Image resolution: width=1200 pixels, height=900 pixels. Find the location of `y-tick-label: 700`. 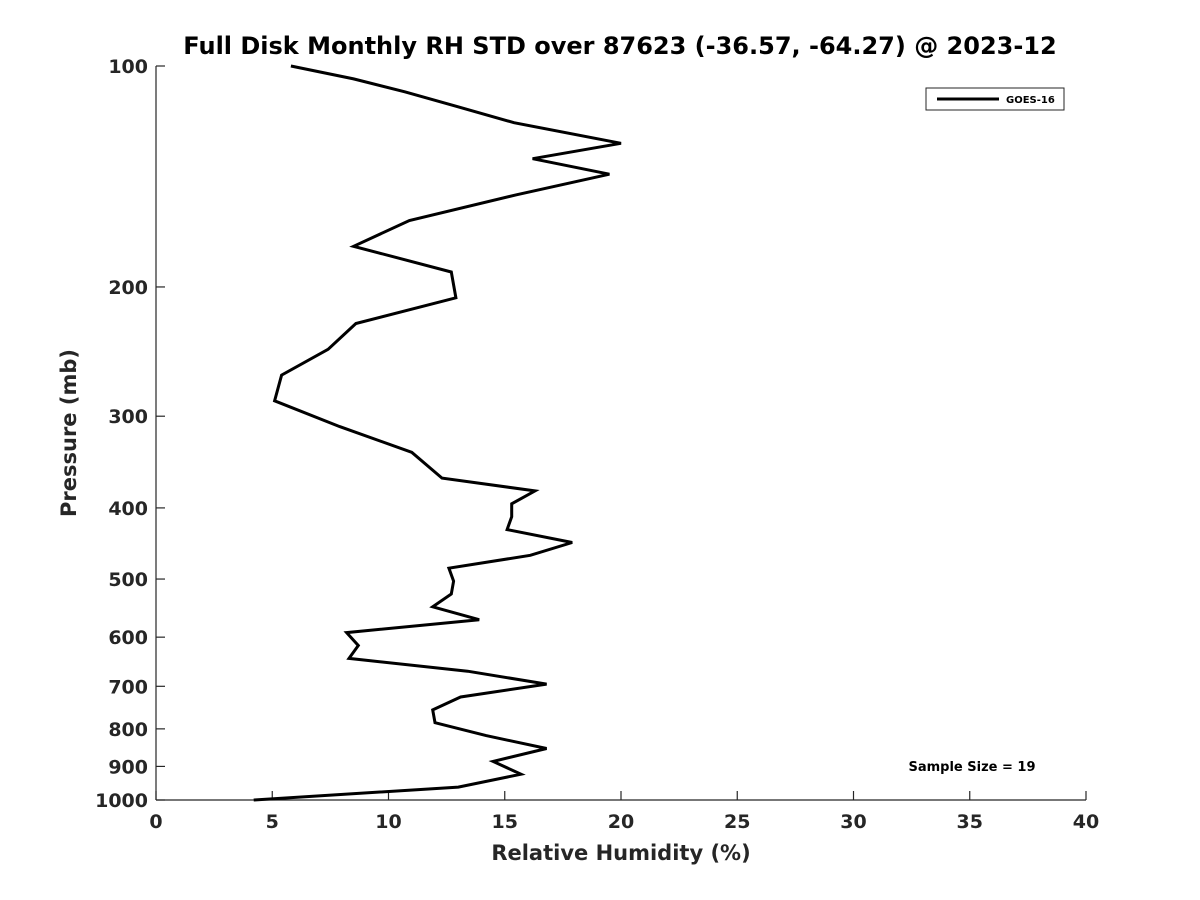

y-tick-label: 700 is located at coordinates (128, 687).